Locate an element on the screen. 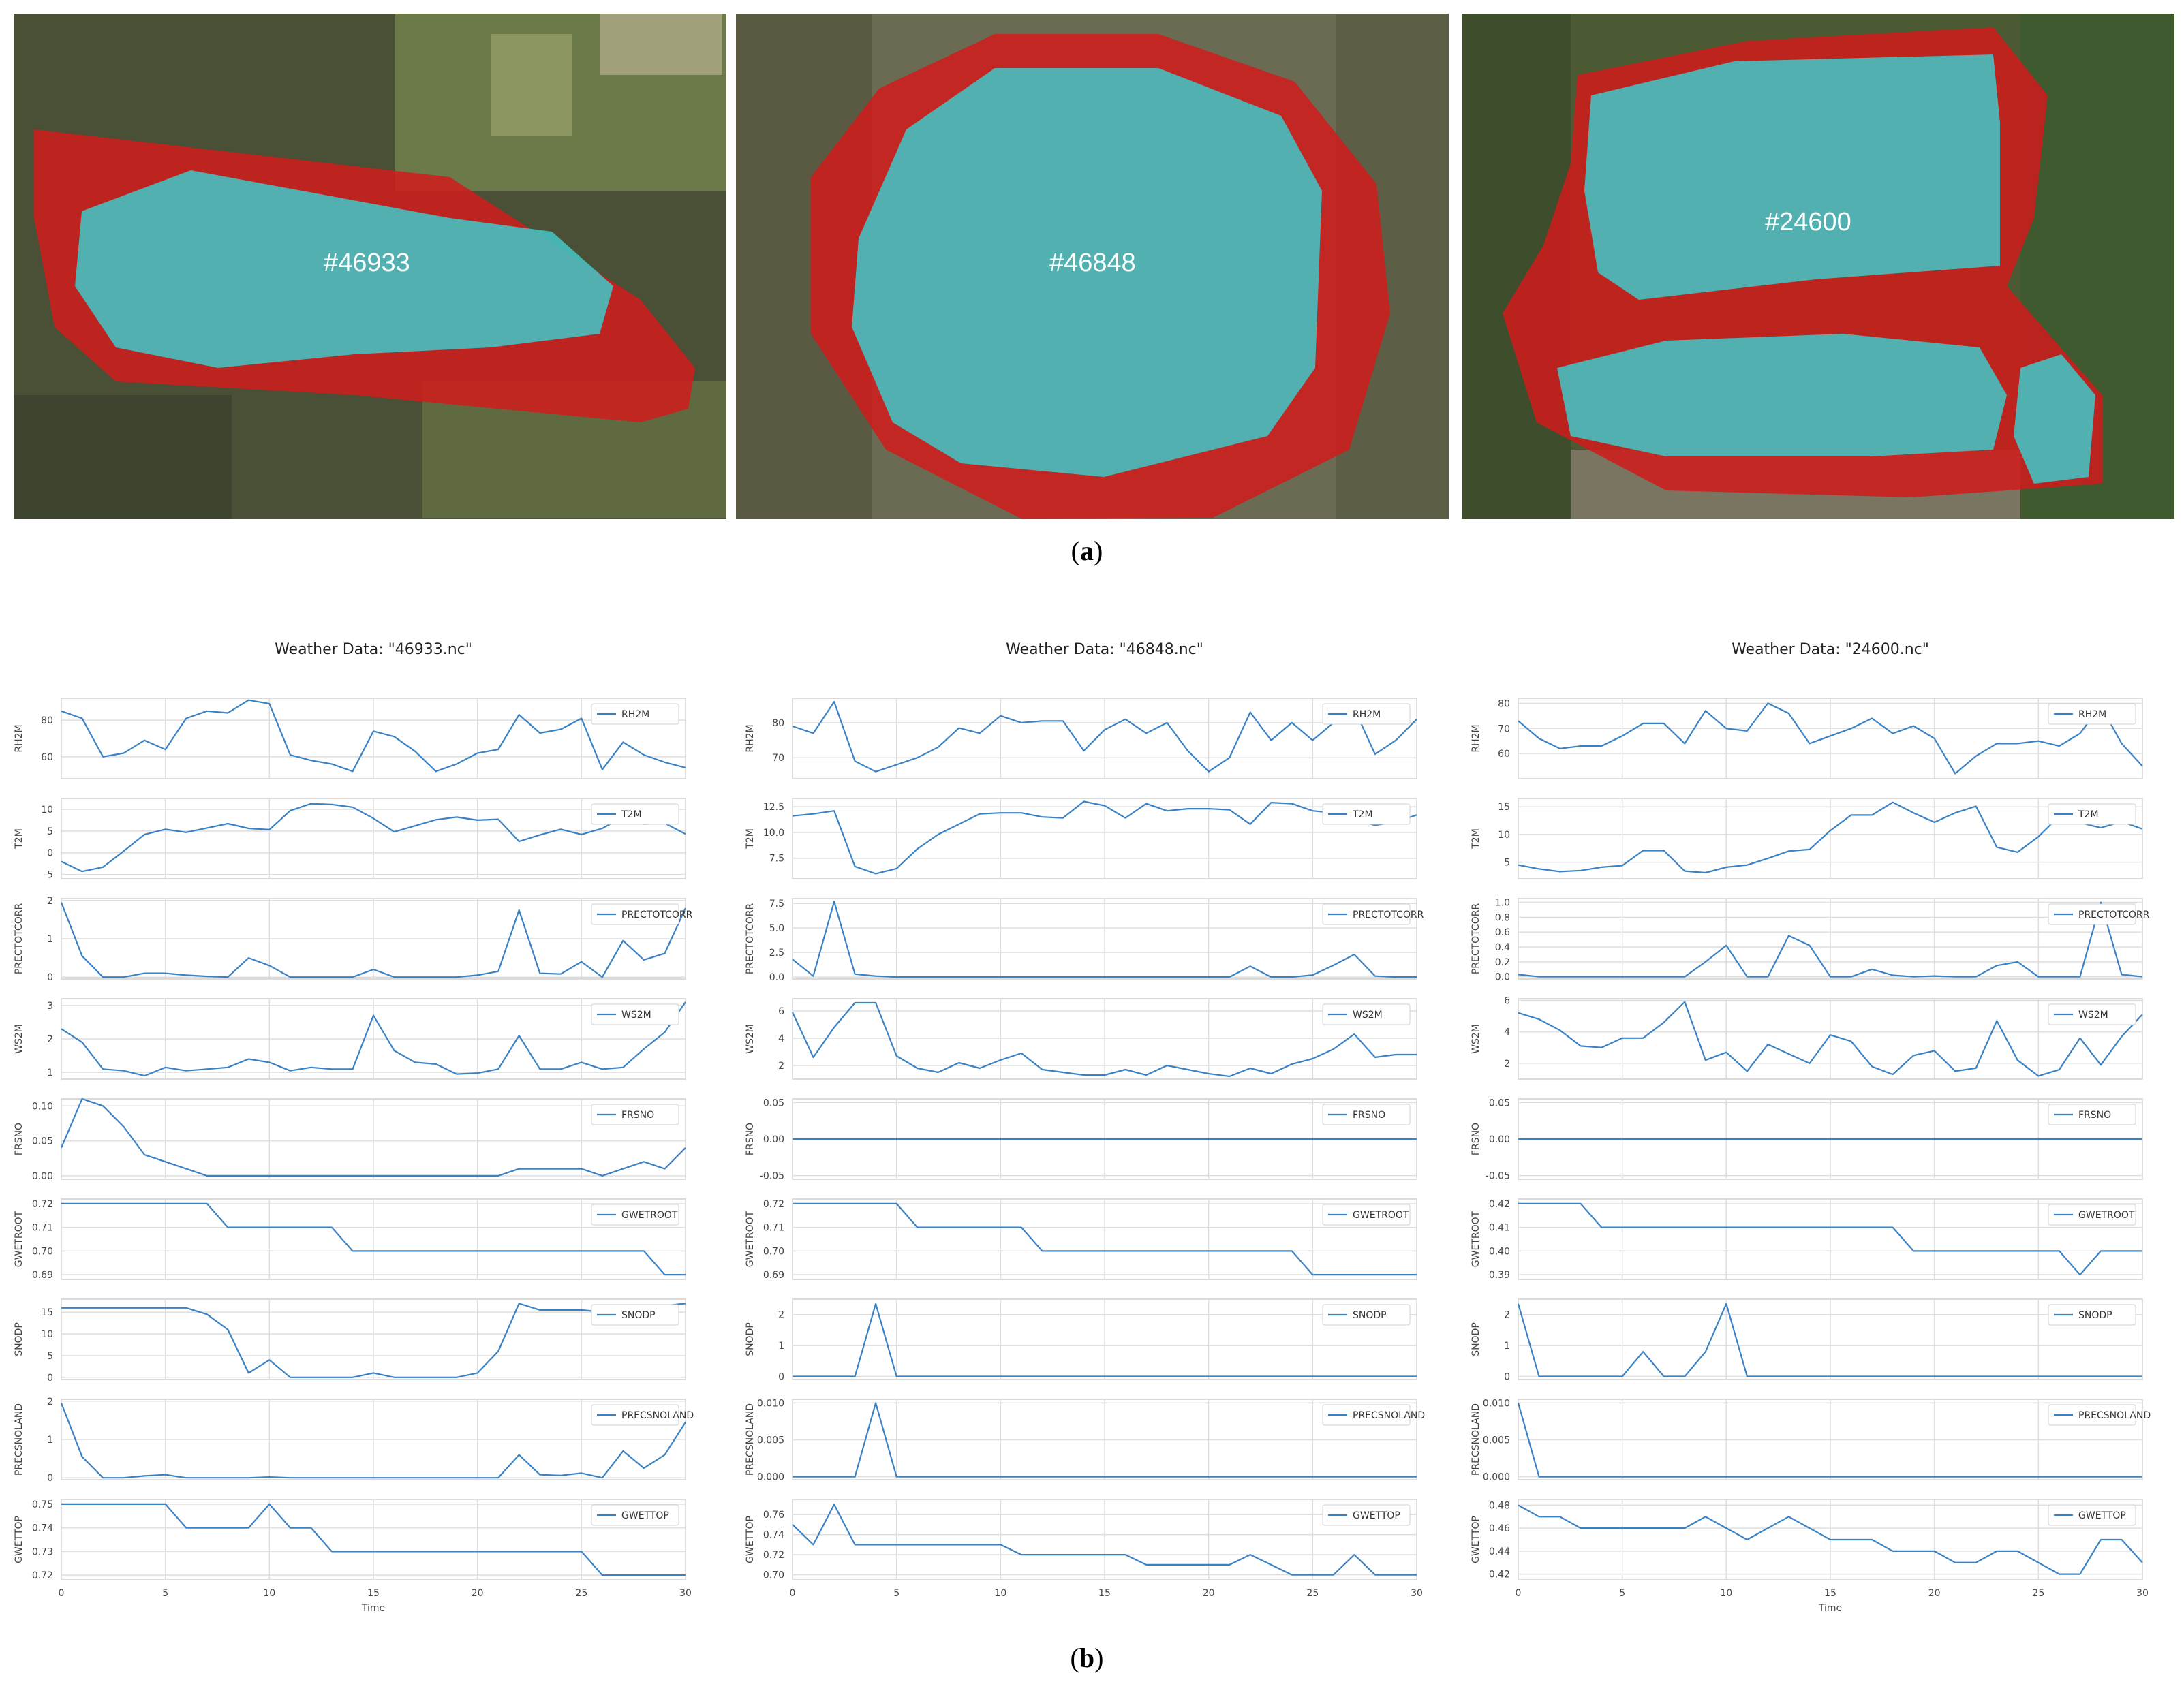 The height and width of the screenshot is (1682, 2184). y-axis-label: GWETTOP is located at coordinates (750, 1539).